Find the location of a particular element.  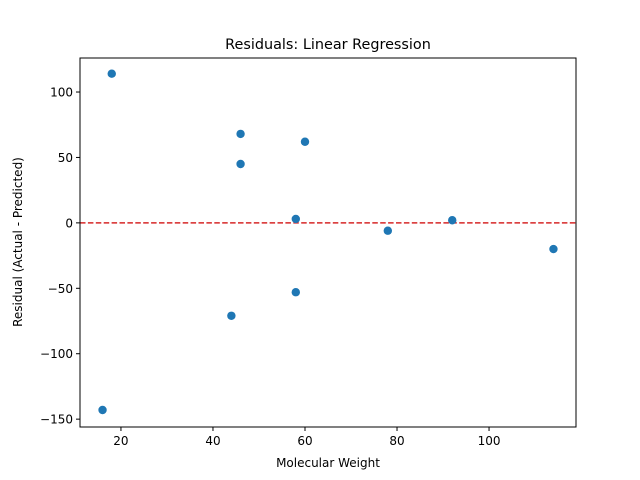

y-tick-label: 100 is located at coordinates (61, 93).